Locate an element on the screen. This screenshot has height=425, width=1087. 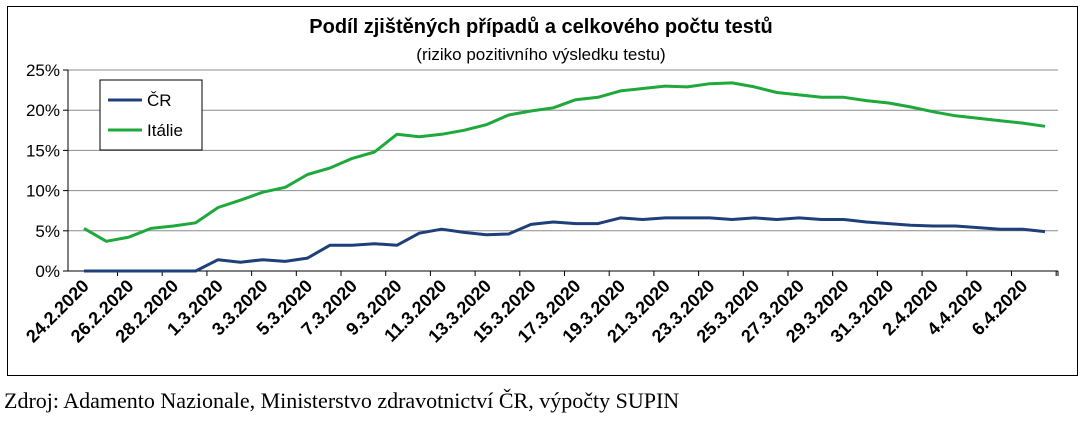
y-tick-label: 25% is located at coordinates (43, 70).